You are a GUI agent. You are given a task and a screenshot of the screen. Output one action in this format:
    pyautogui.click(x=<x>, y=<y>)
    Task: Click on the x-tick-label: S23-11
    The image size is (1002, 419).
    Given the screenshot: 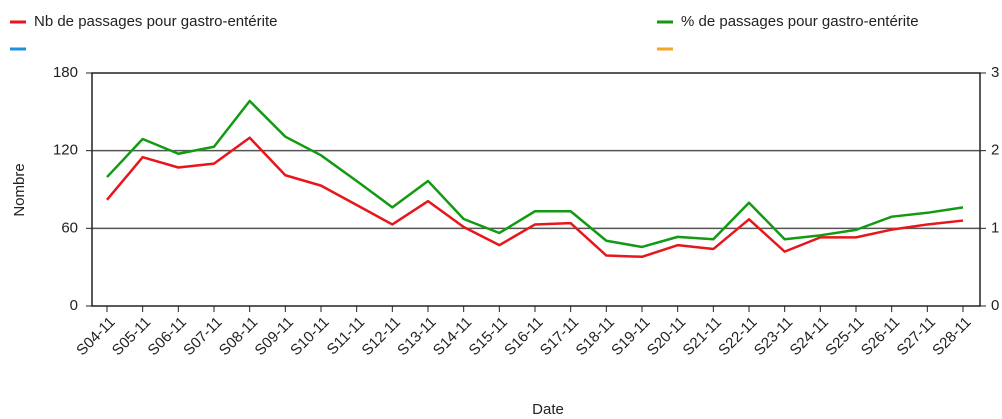 What is the action you would take?
    pyautogui.click(x=773, y=336)
    